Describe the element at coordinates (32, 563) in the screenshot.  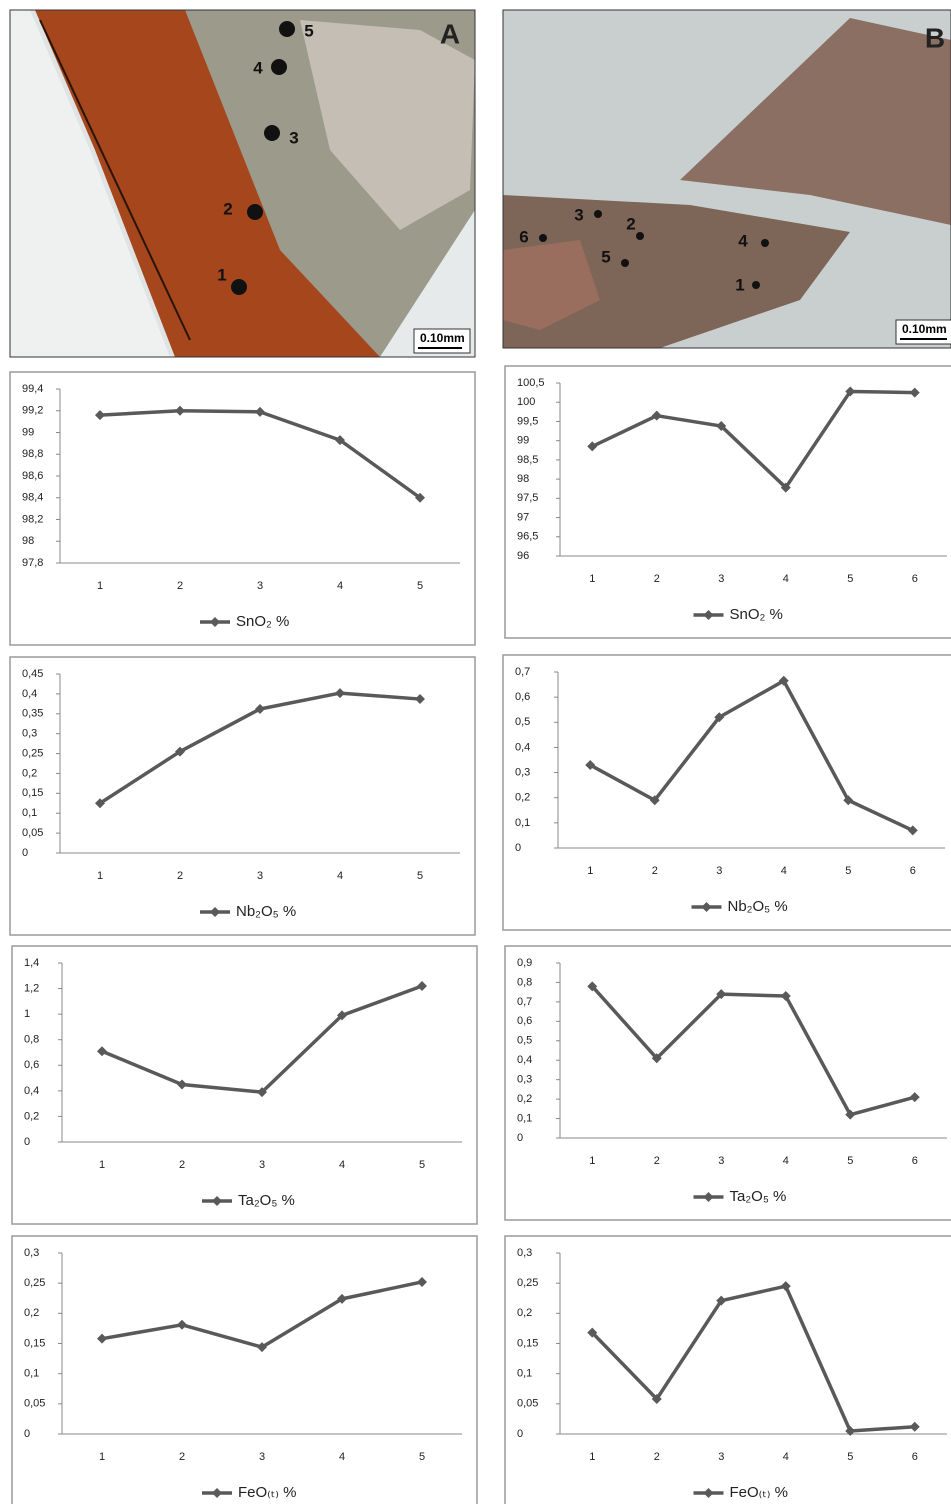
I see `y-tick-label: 97,8` at that location.